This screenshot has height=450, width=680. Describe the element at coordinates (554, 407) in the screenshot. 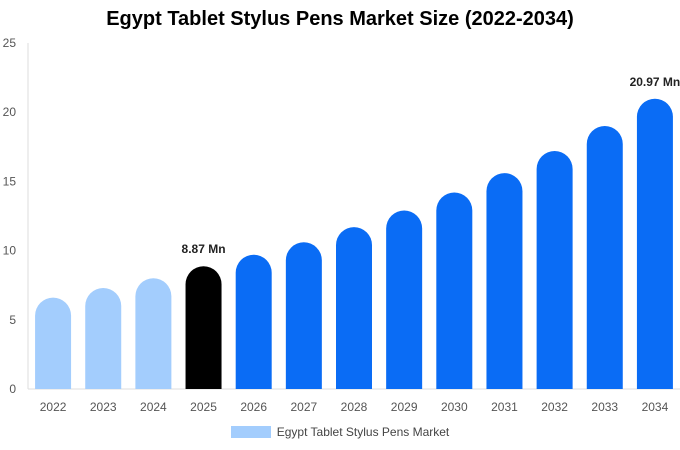

I see `x-tick-label: 2032` at that location.